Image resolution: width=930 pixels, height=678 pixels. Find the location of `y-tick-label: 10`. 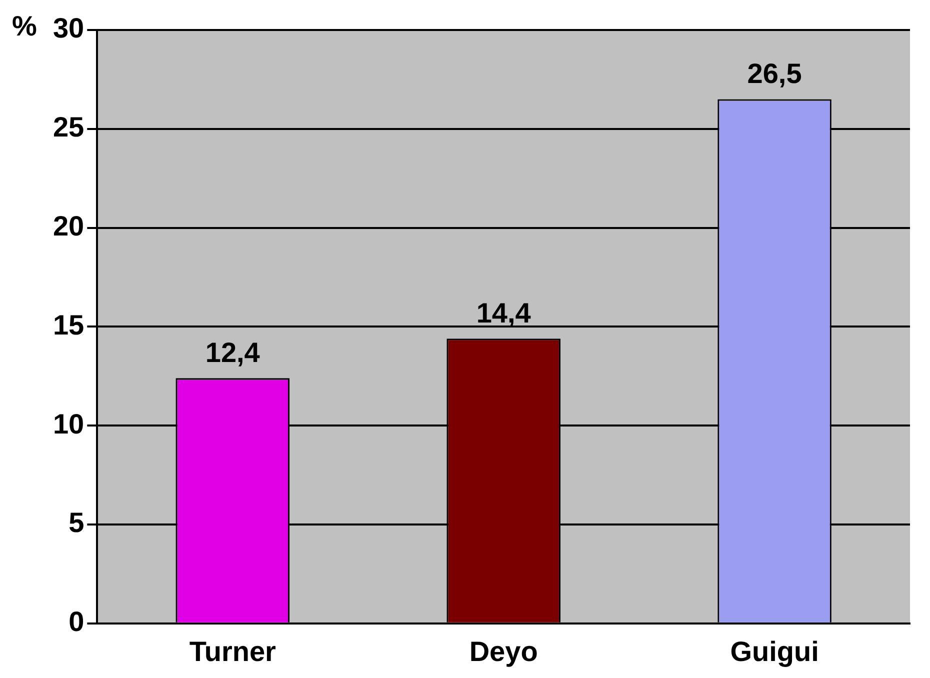

y-tick-label: 10 is located at coordinates (68, 424).